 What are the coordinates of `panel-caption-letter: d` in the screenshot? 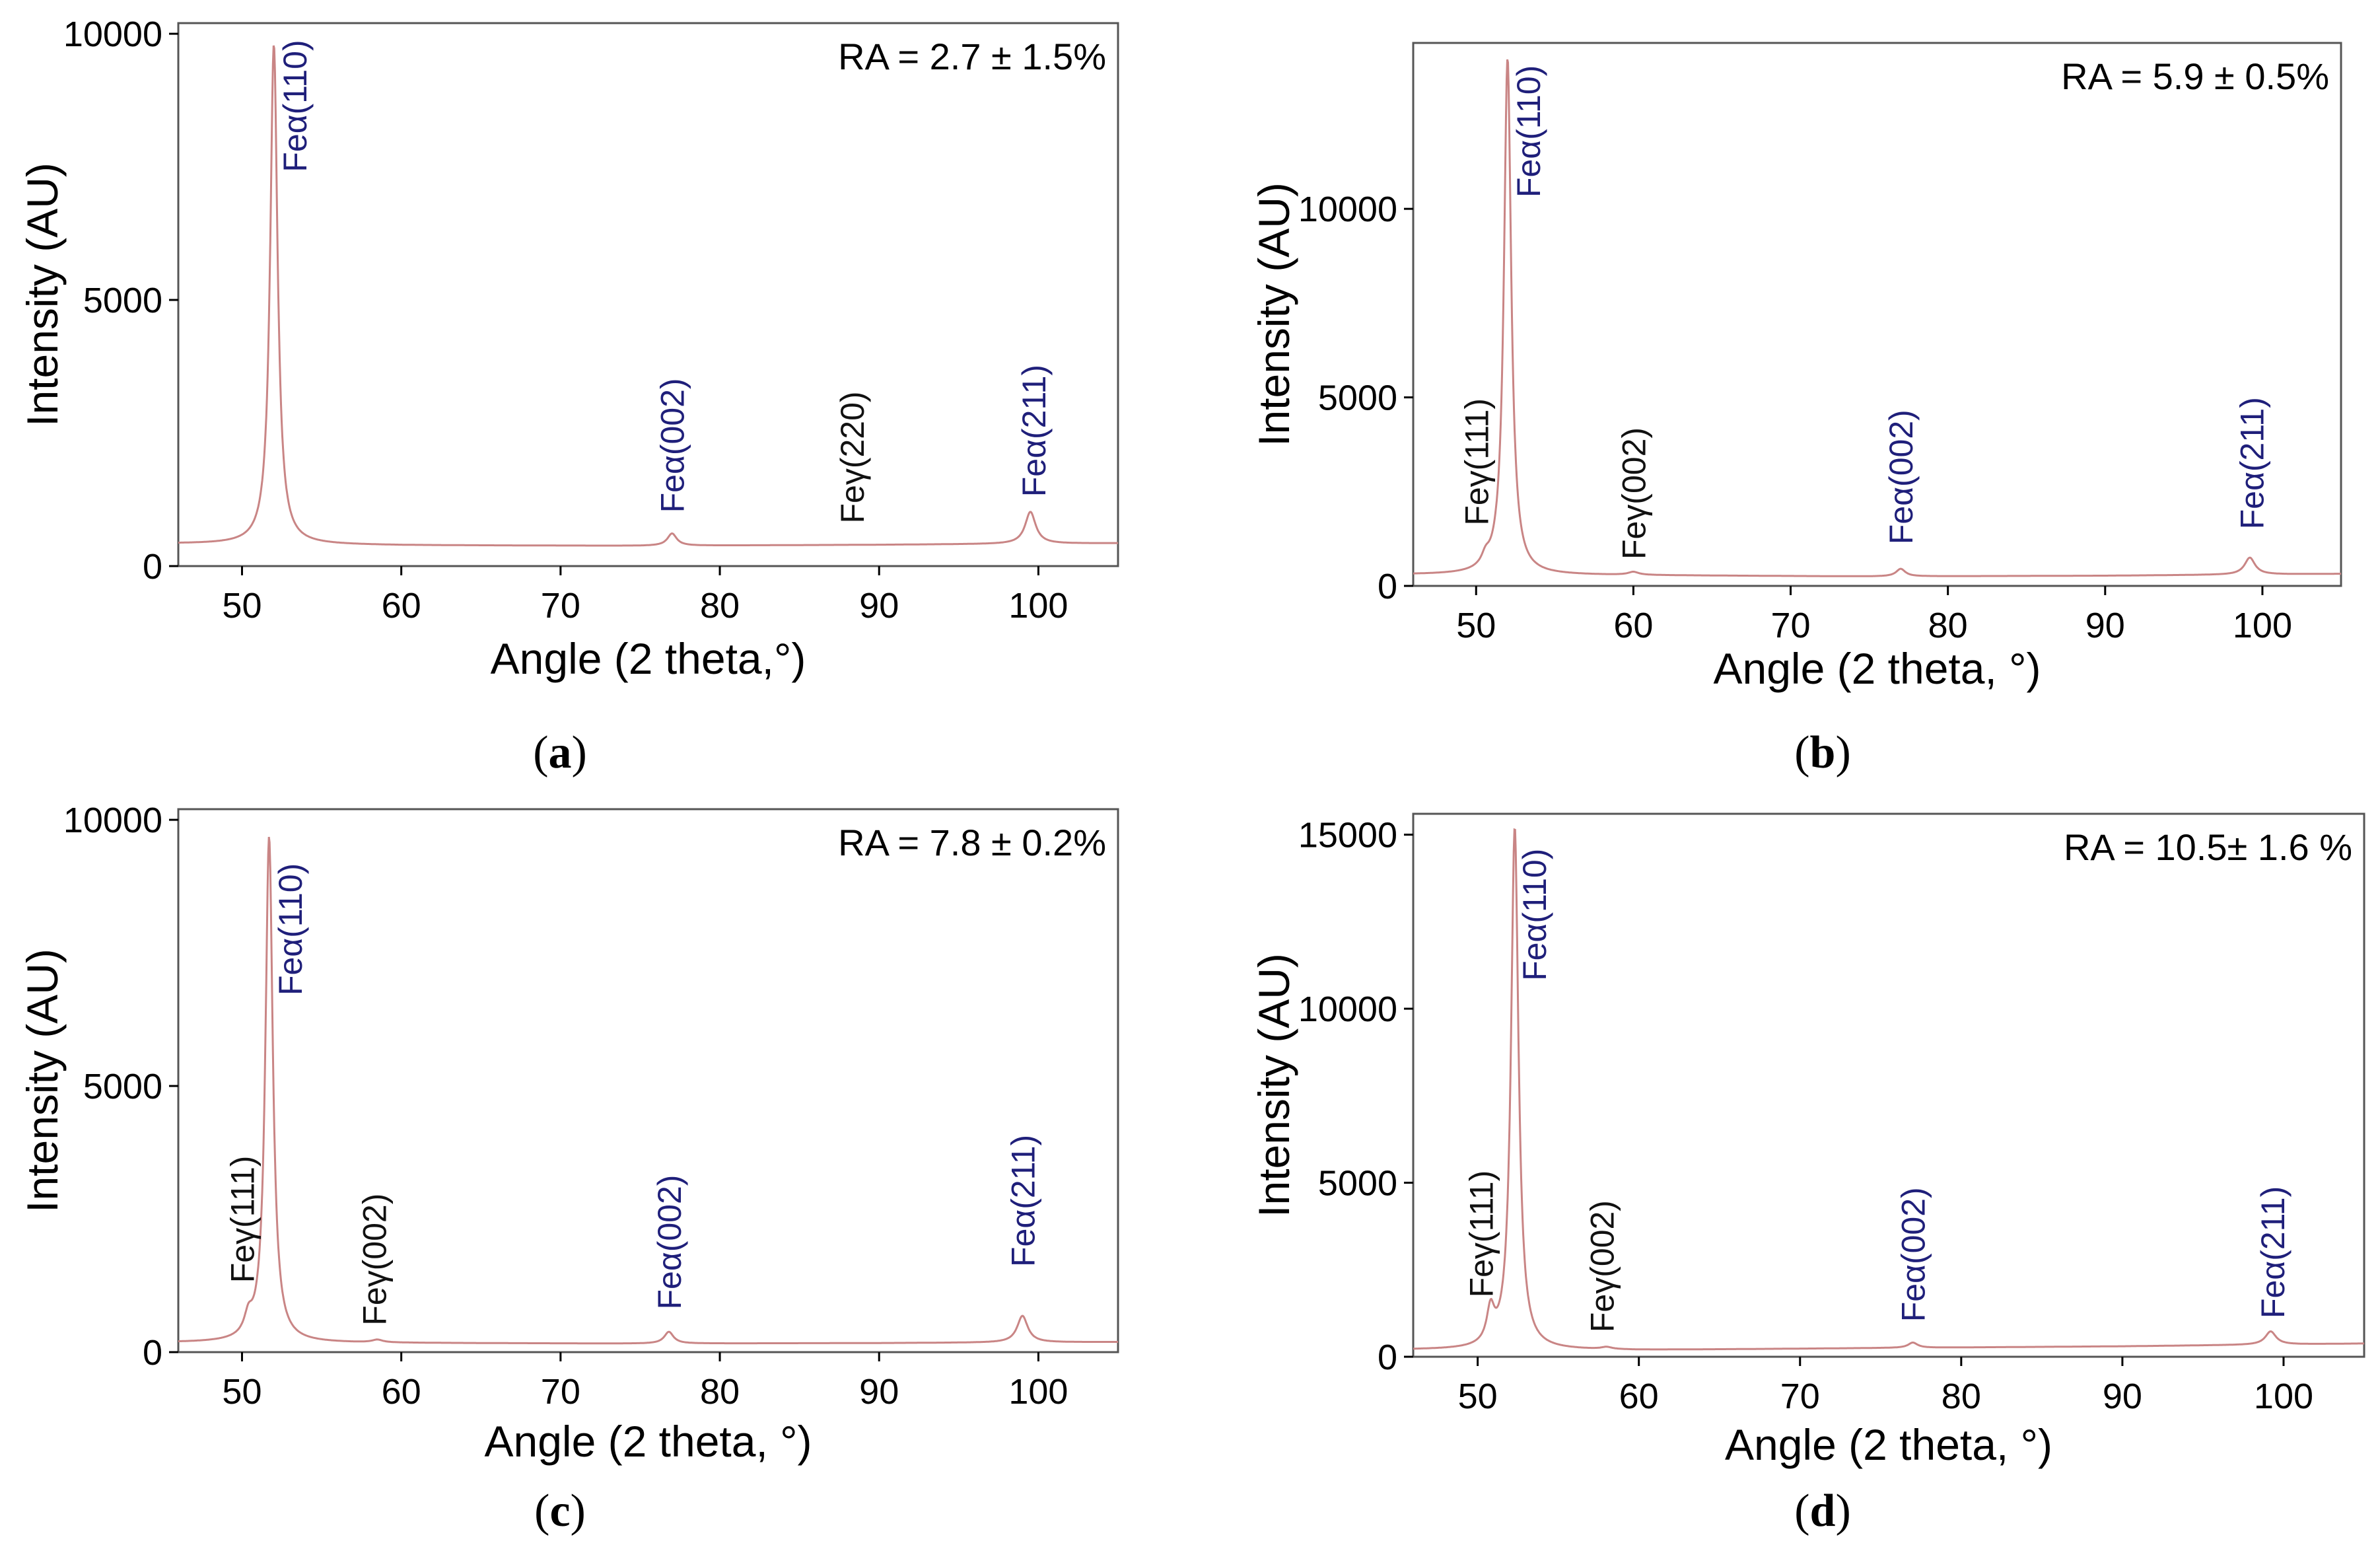 It's located at (1823, 1511).